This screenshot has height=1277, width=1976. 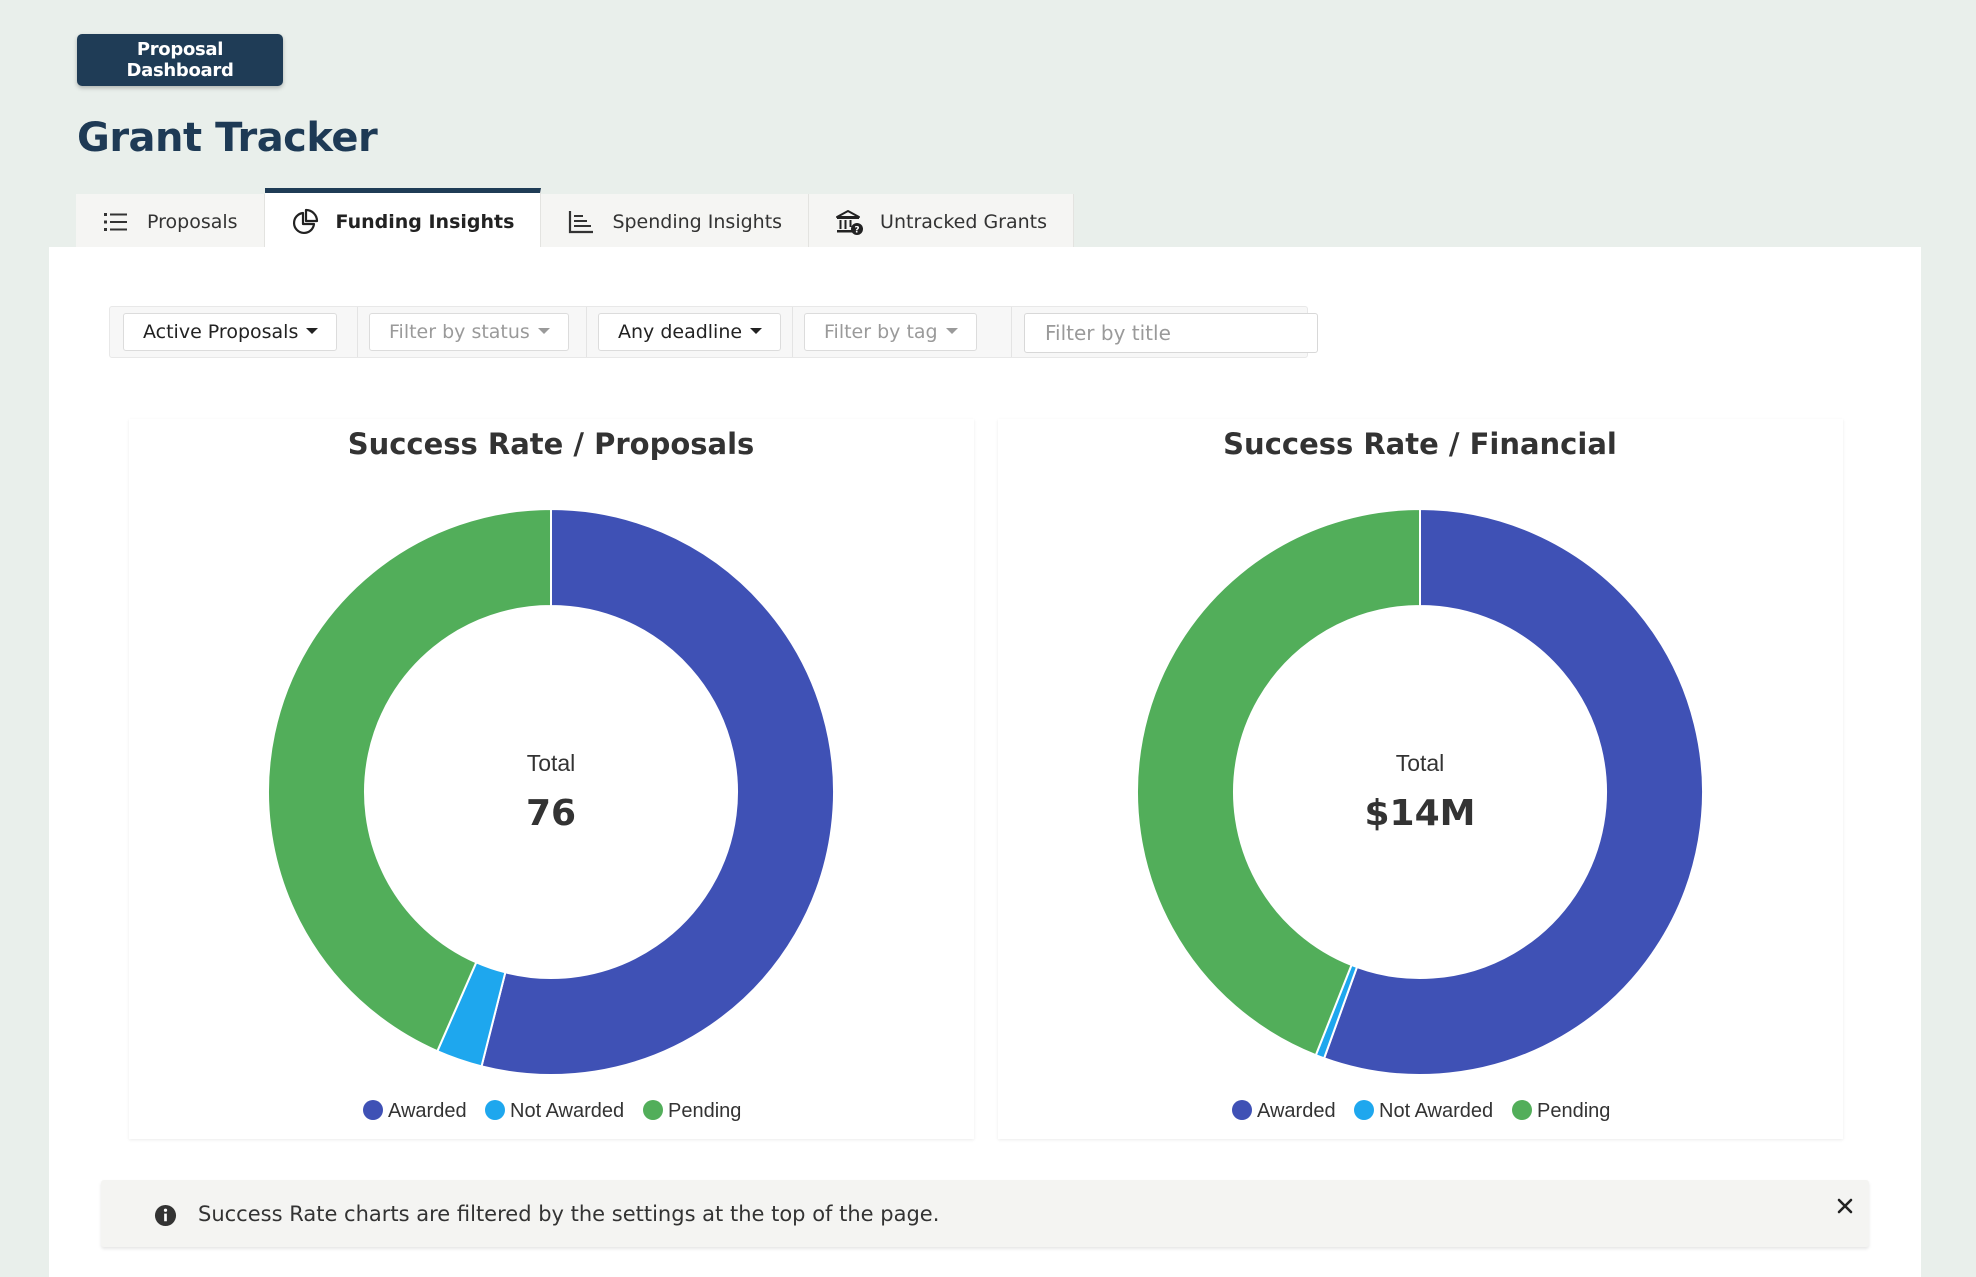 What do you see at coordinates (1171, 333) in the screenshot?
I see `title-filter-input` at bounding box center [1171, 333].